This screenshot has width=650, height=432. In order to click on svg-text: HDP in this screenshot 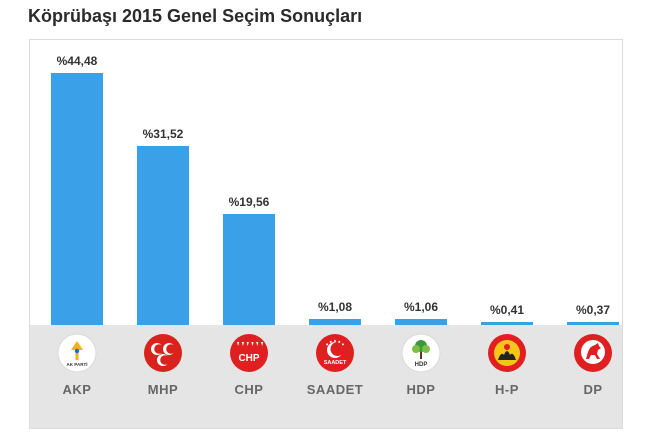, I will do `click(421, 365)`.